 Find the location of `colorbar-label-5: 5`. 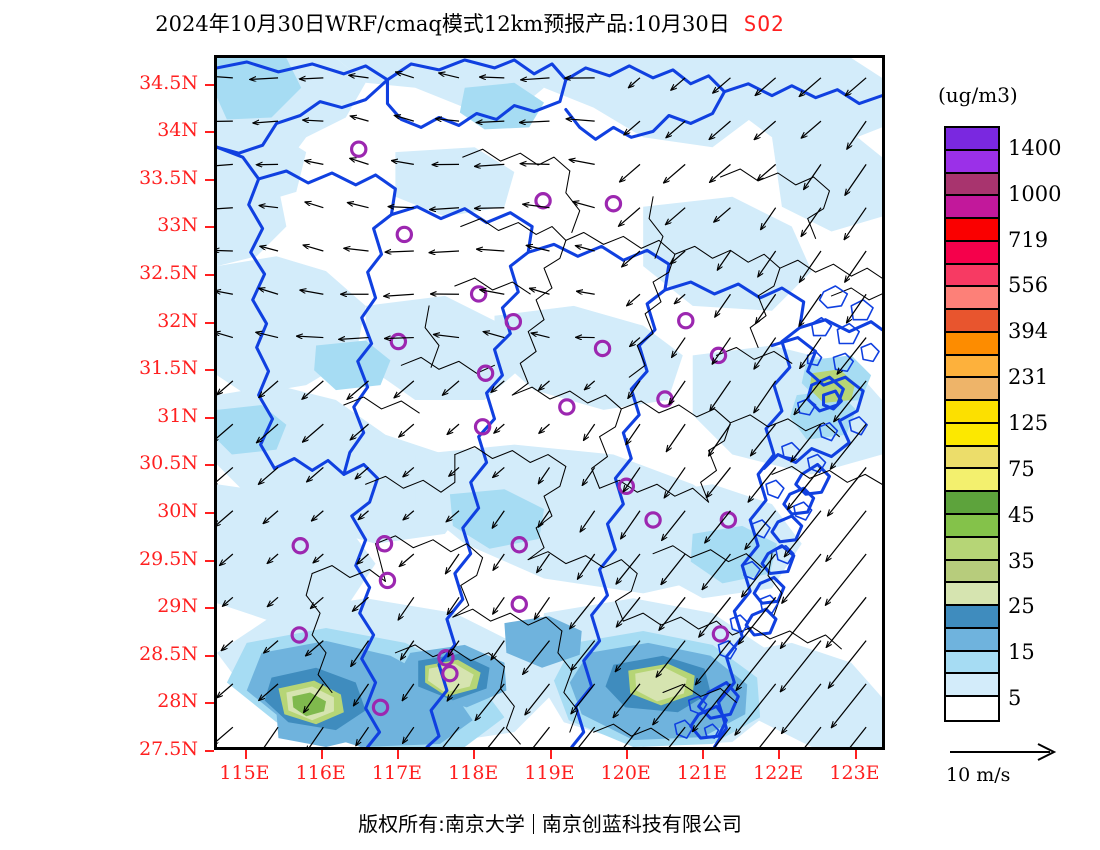

colorbar-label-5: 5 is located at coordinates (1015, 698).